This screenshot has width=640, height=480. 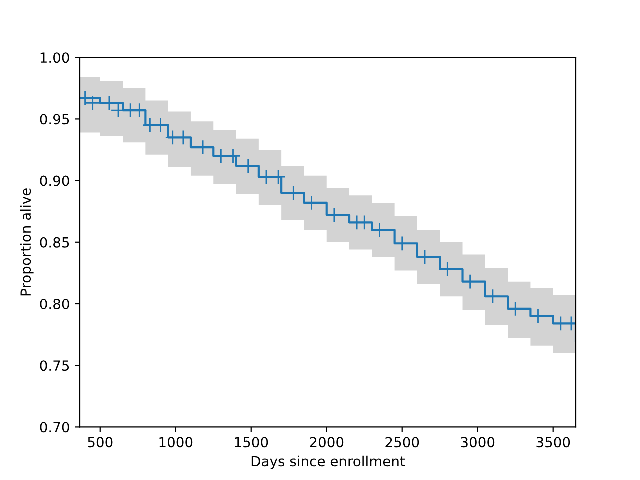 I want to click on x-axis-title: Days since enrollment, so click(x=329, y=463).